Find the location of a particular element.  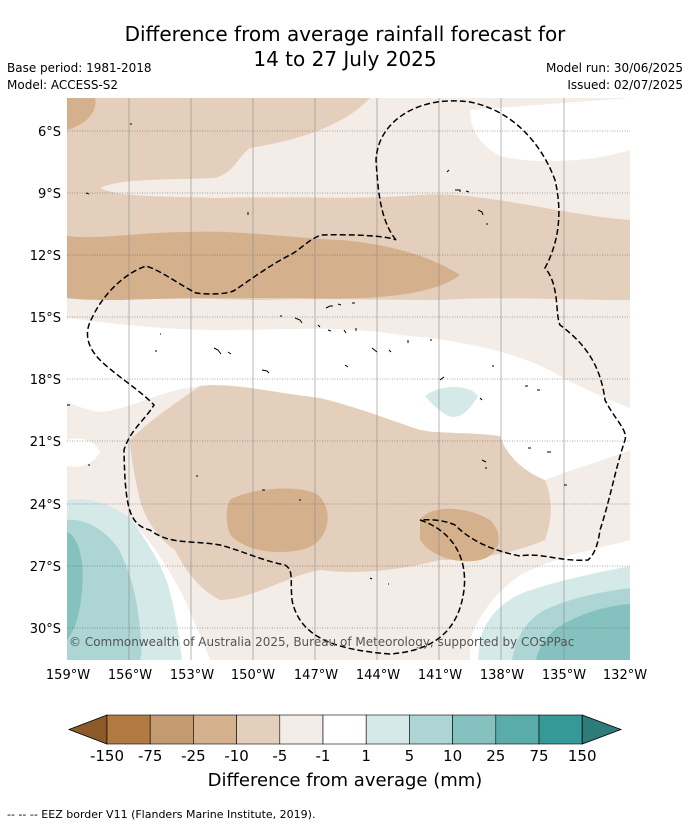

anomaly-band-upper is located at coordinates (263, 265).